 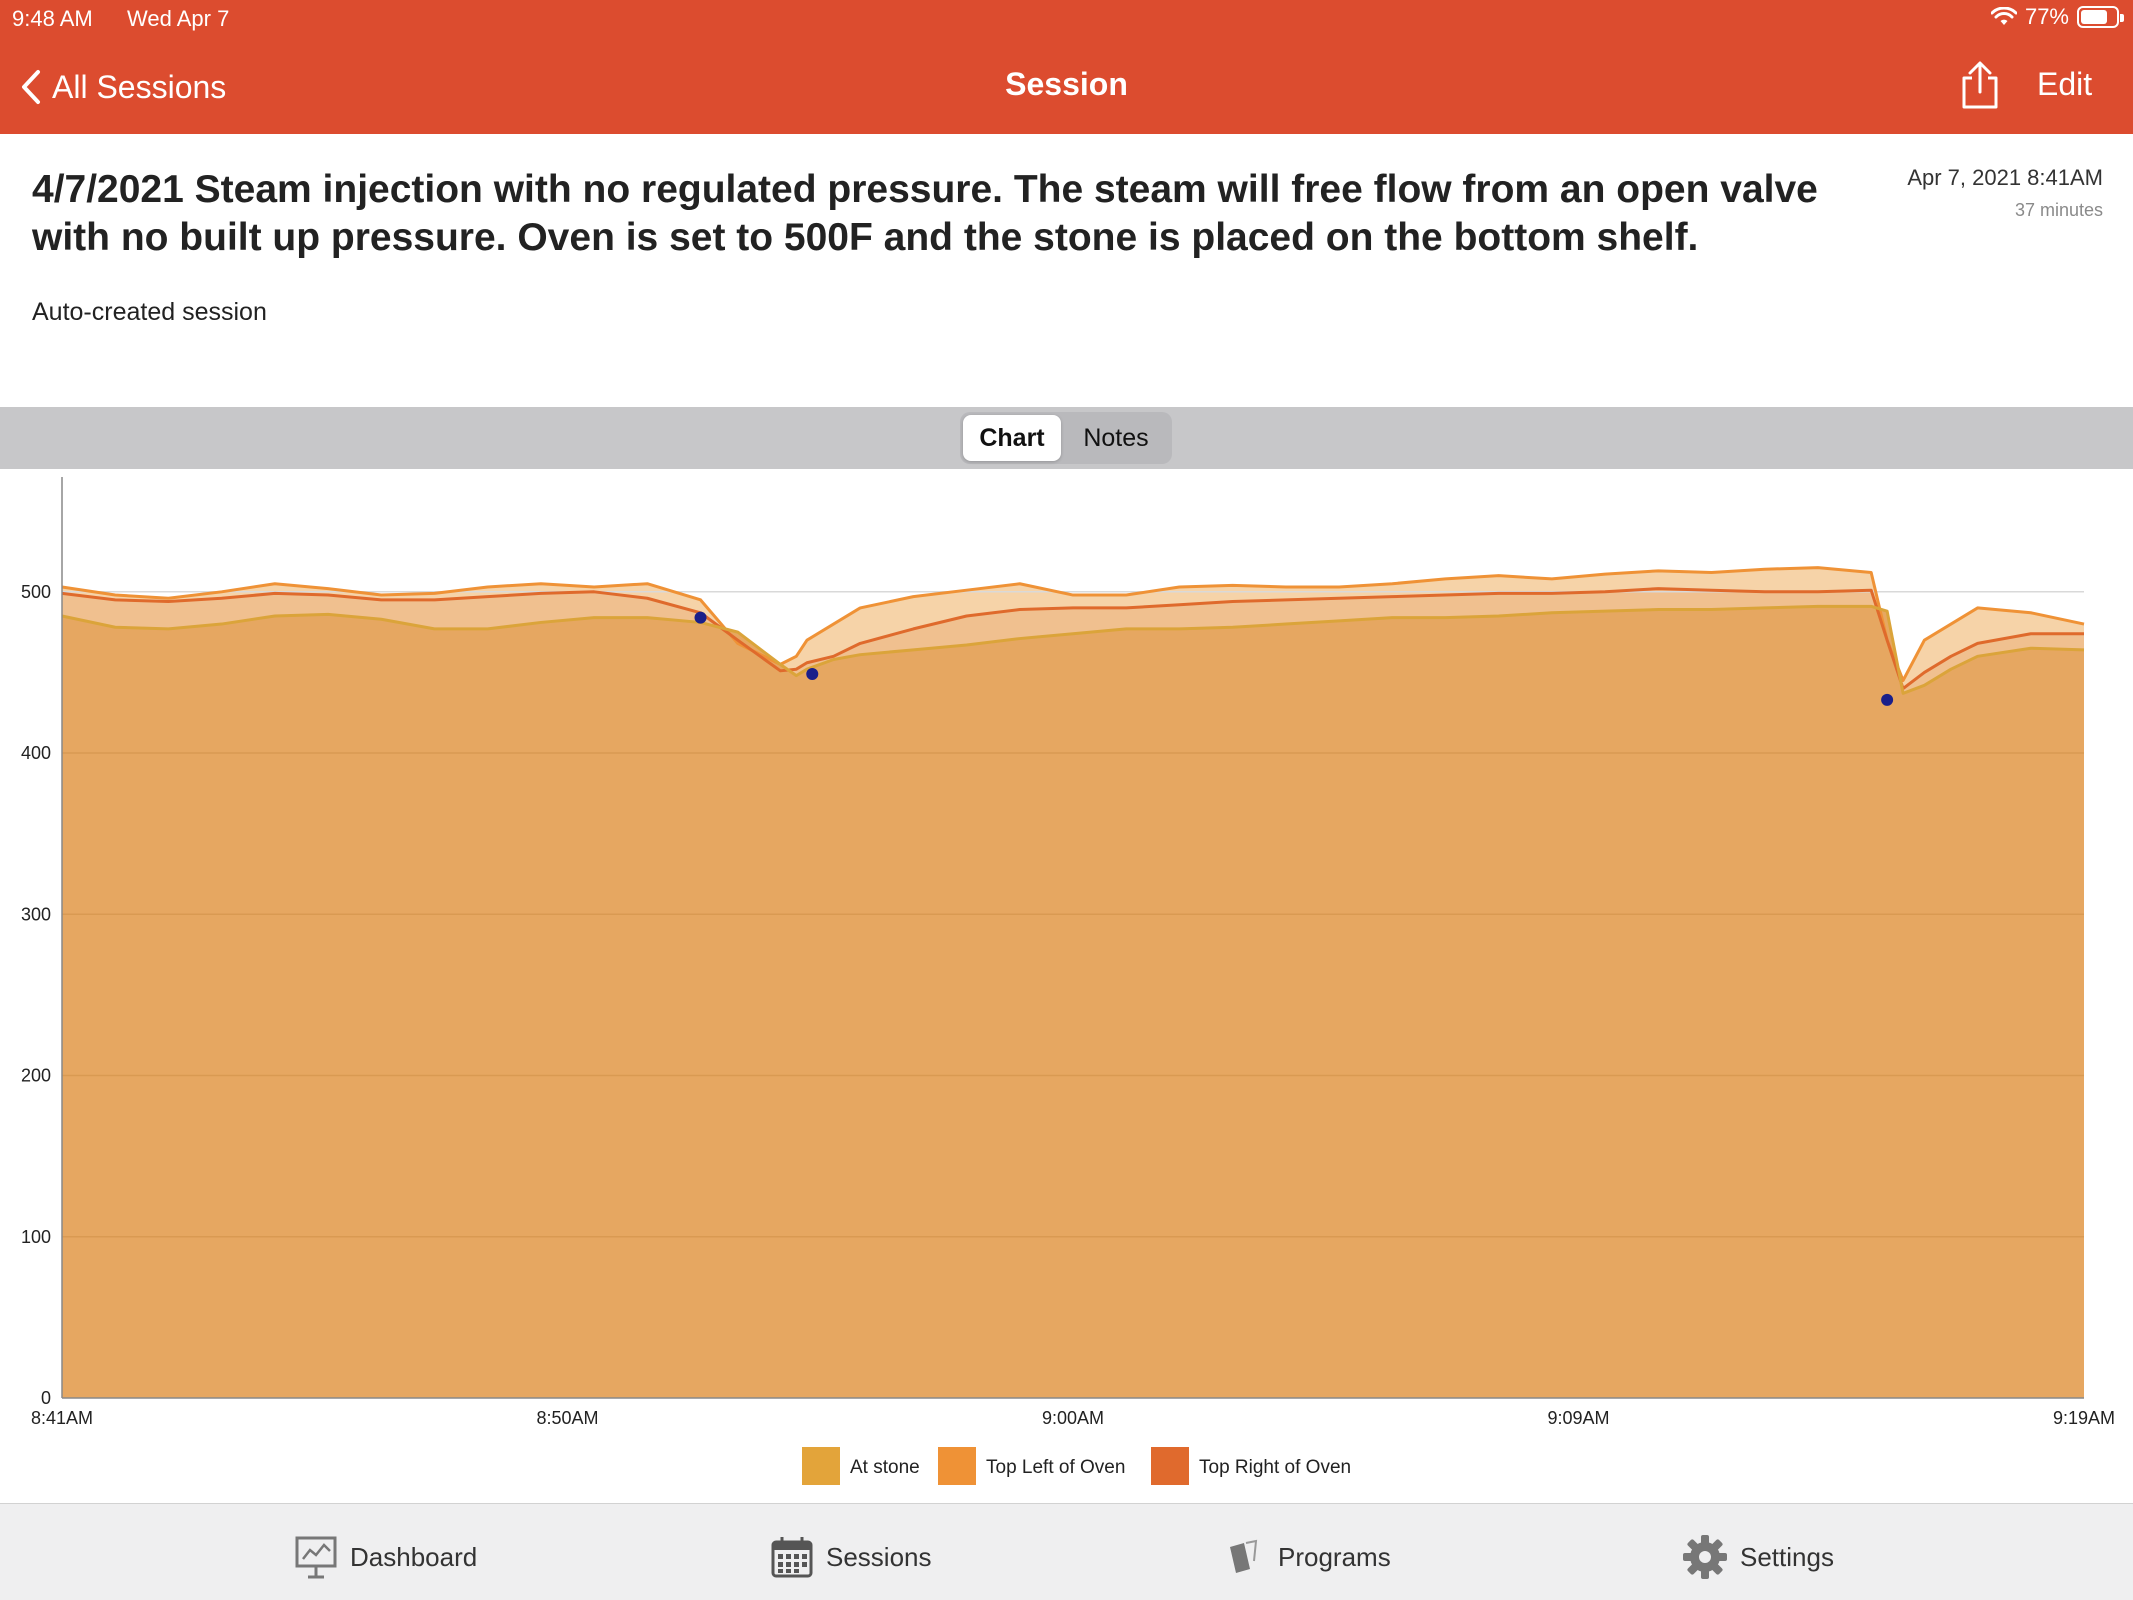 What do you see at coordinates (1334, 1556) in the screenshot?
I see `tab-programs-label: Programs` at bounding box center [1334, 1556].